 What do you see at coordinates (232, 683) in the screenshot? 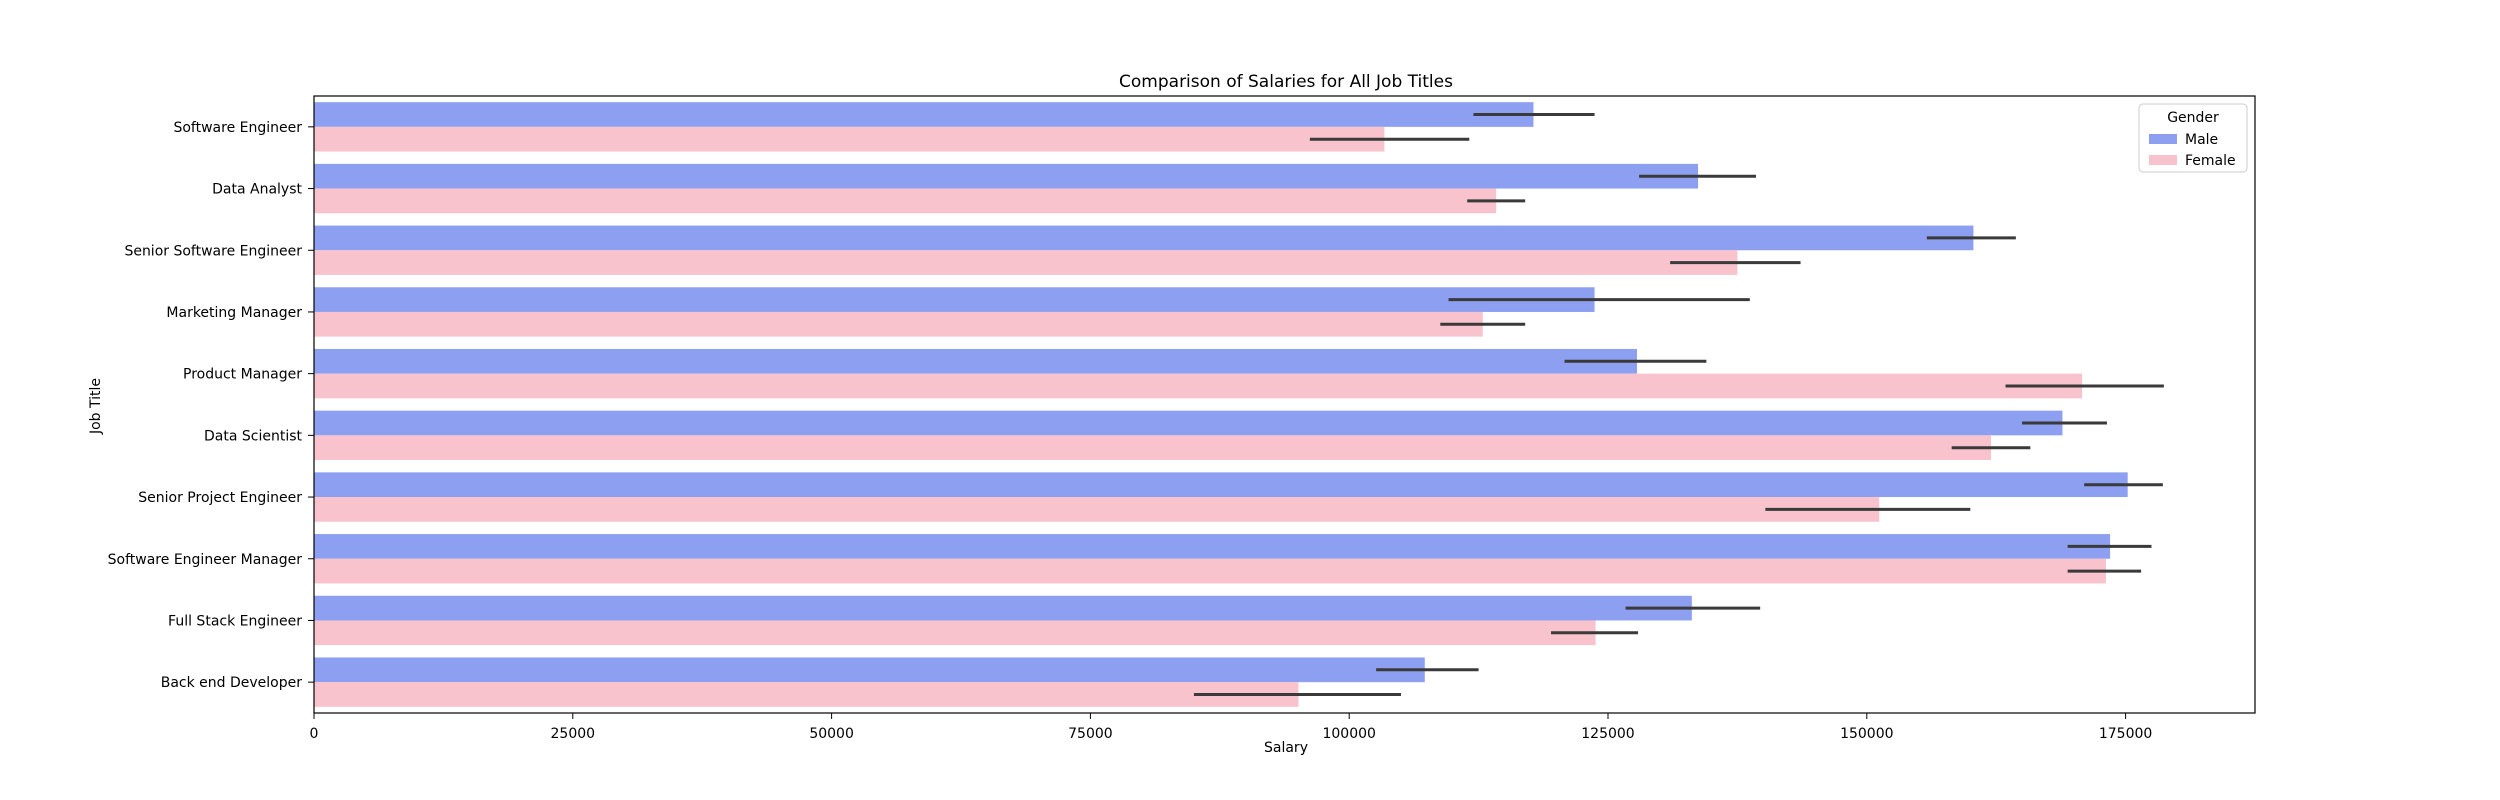
I see `y-tick-label: Back end Developer` at bounding box center [232, 683].